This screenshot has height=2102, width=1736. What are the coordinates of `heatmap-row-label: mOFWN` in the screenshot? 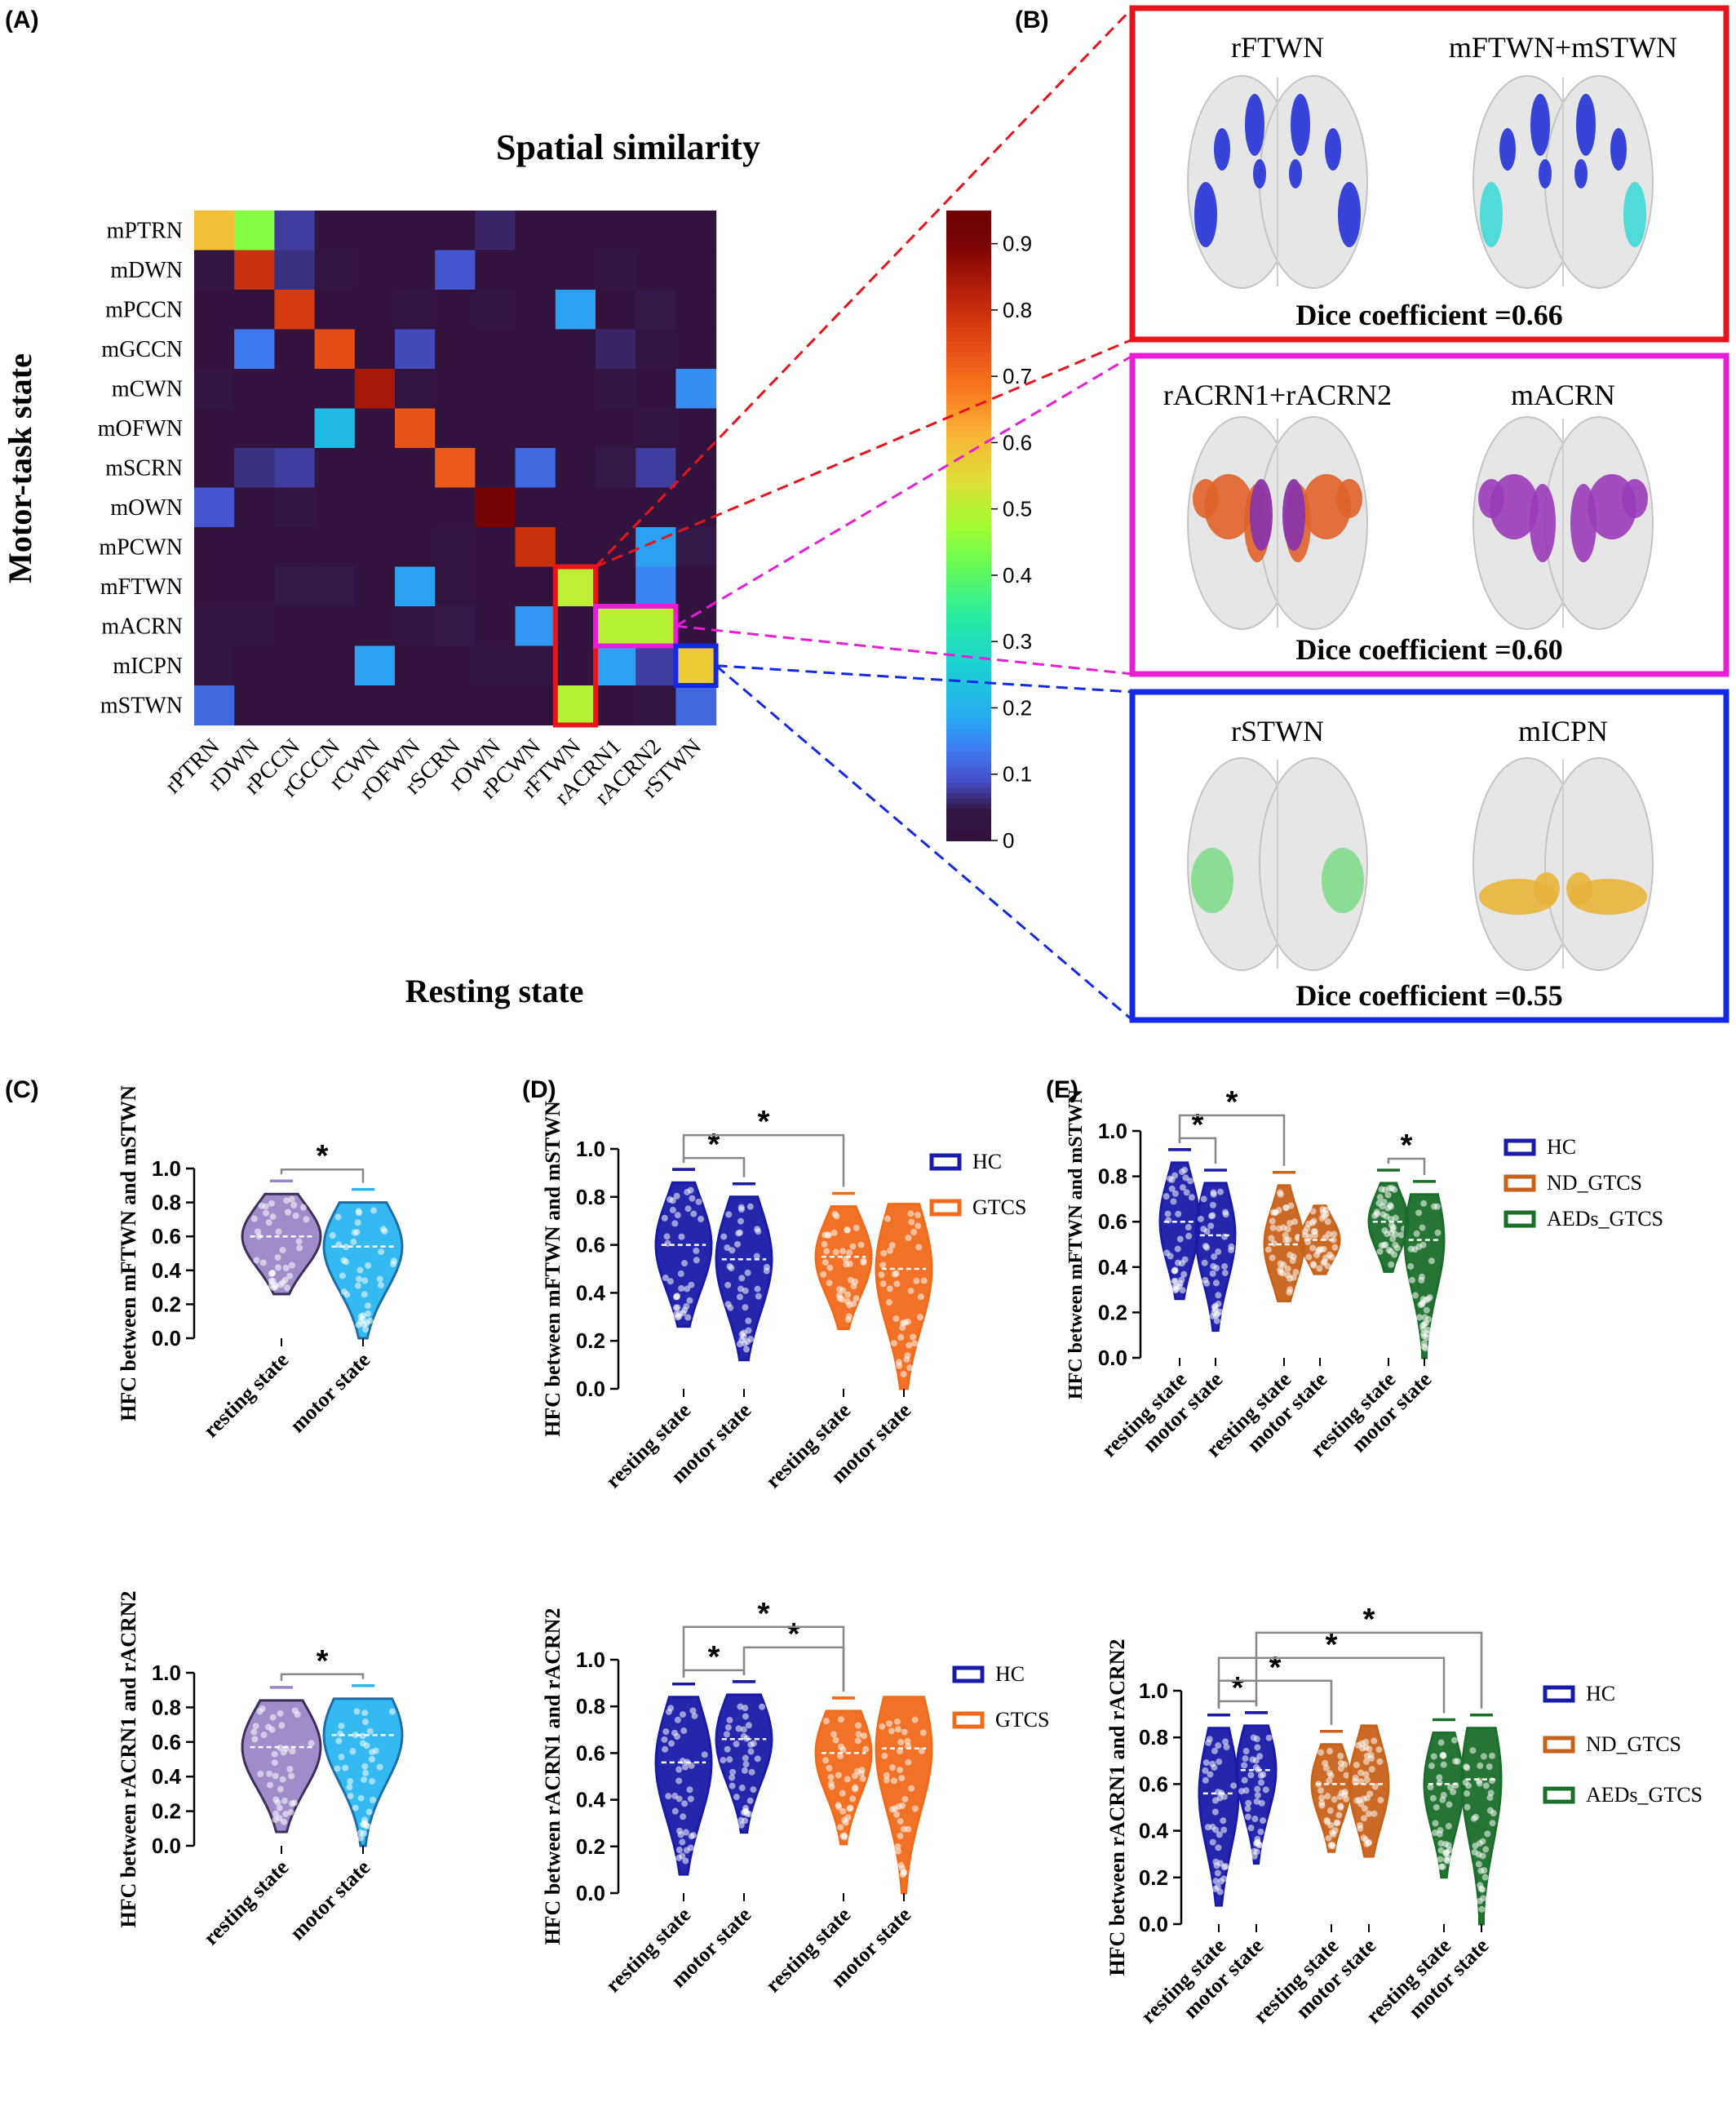 It's located at (140, 428).